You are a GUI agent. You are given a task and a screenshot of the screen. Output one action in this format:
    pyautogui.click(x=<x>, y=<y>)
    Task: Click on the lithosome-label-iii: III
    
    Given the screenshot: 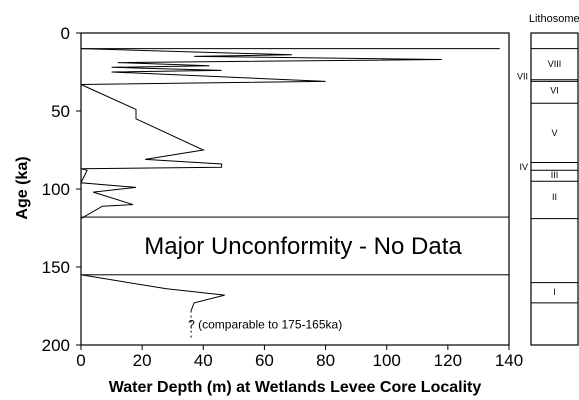 What is the action you would take?
    pyautogui.click(x=555, y=175)
    